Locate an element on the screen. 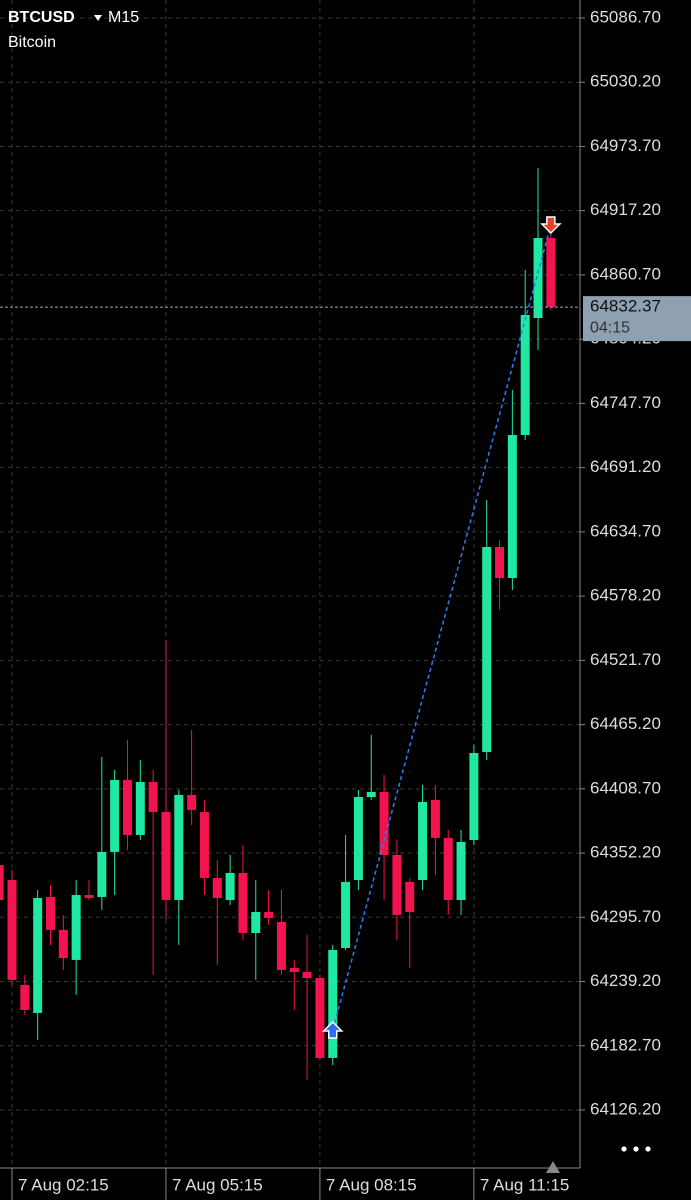  y-tick-label: 64917.20 is located at coordinates (625, 209).